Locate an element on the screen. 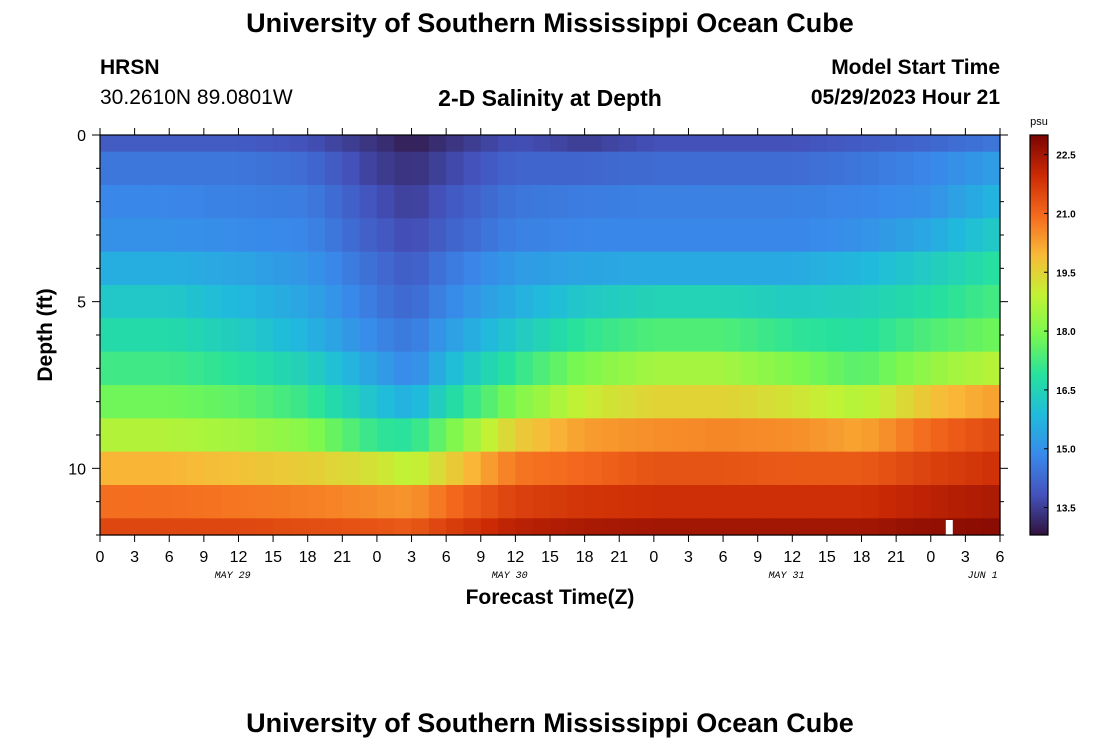 The height and width of the screenshot is (750, 1100). model-start-label: Model Start Time is located at coordinates (915, 67).